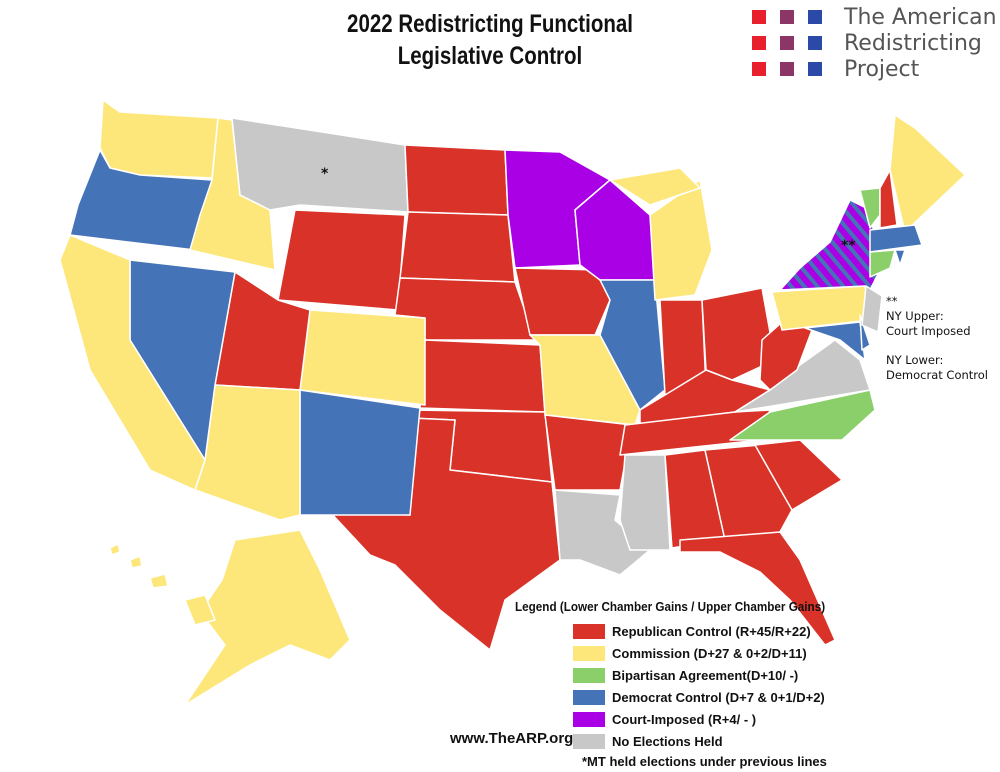  Describe the element at coordinates (490, 56) in the screenshot. I see `title-line-2: Legislative Control` at that location.